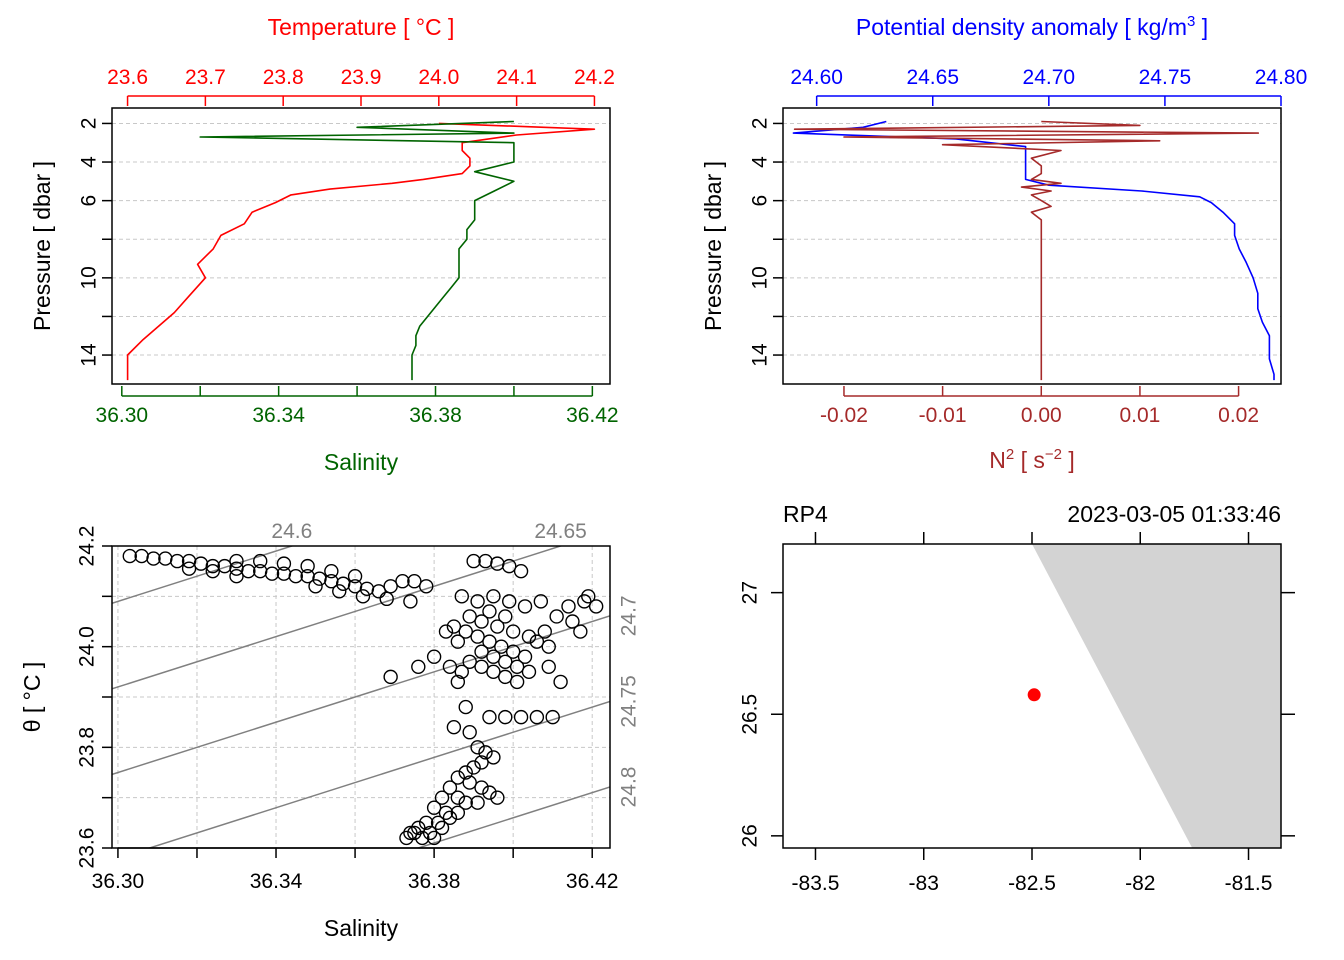 Image resolution: width=1344 pixels, height=960 pixels. I want to click on bottom-axis-label: N2 [ s−2 ], so click(1032, 459).